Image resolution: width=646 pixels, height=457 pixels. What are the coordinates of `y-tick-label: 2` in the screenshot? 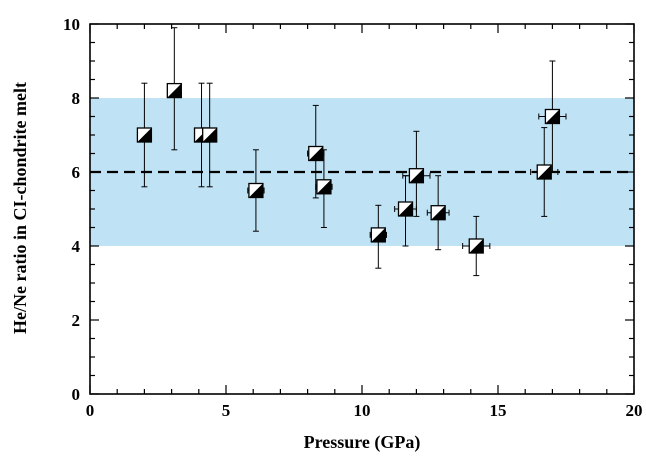 It's located at (76, 320).